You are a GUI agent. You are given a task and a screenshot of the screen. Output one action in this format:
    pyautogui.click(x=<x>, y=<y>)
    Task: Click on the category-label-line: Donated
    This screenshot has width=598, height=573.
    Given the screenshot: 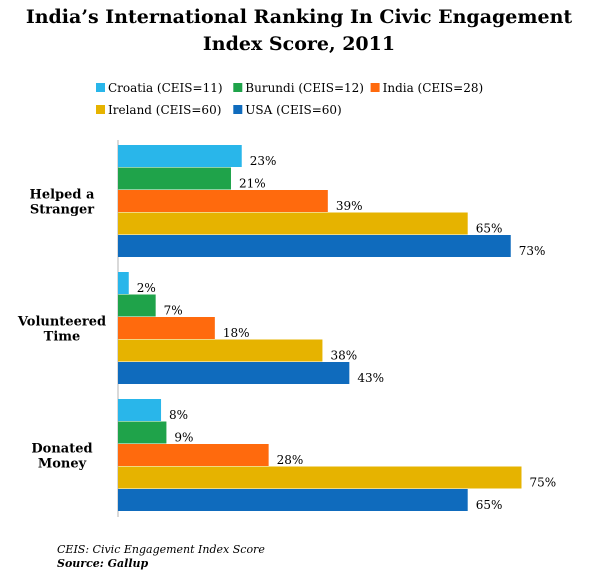 What is the action you would take?
    pyautogui.click(x=61, y=448)
    